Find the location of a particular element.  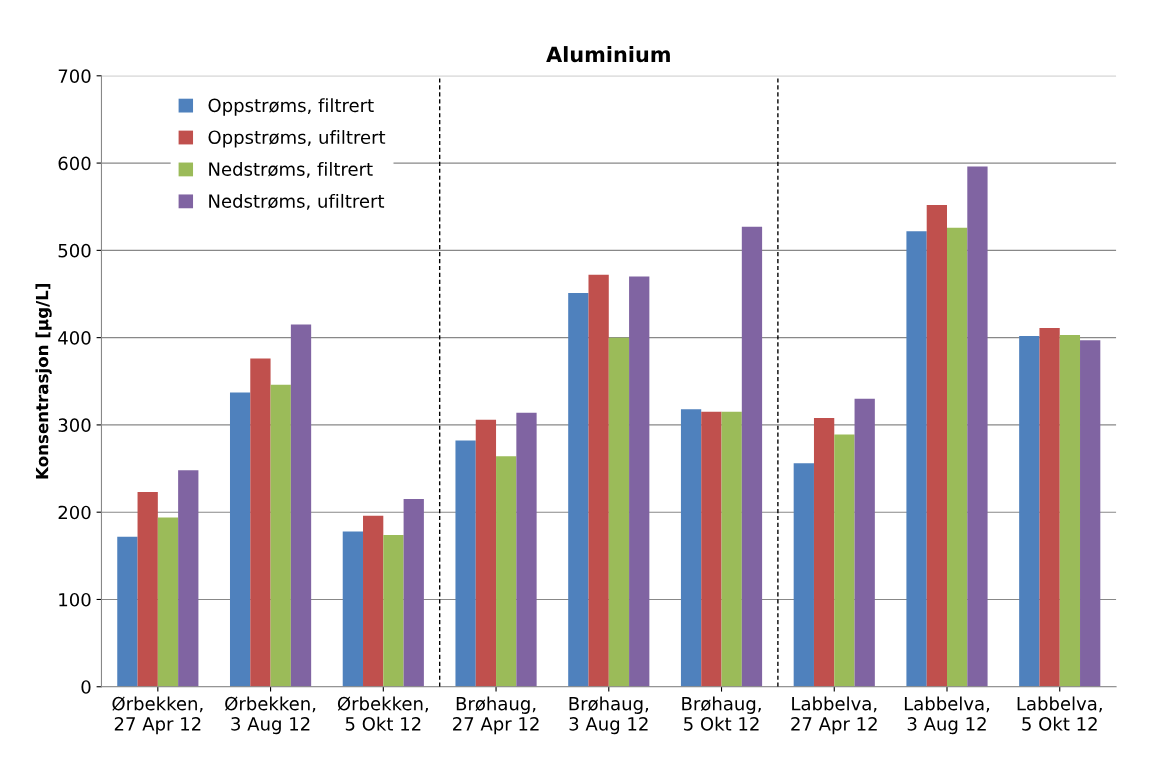

y-tick-label: 0 is located at coordinates (86, 687).